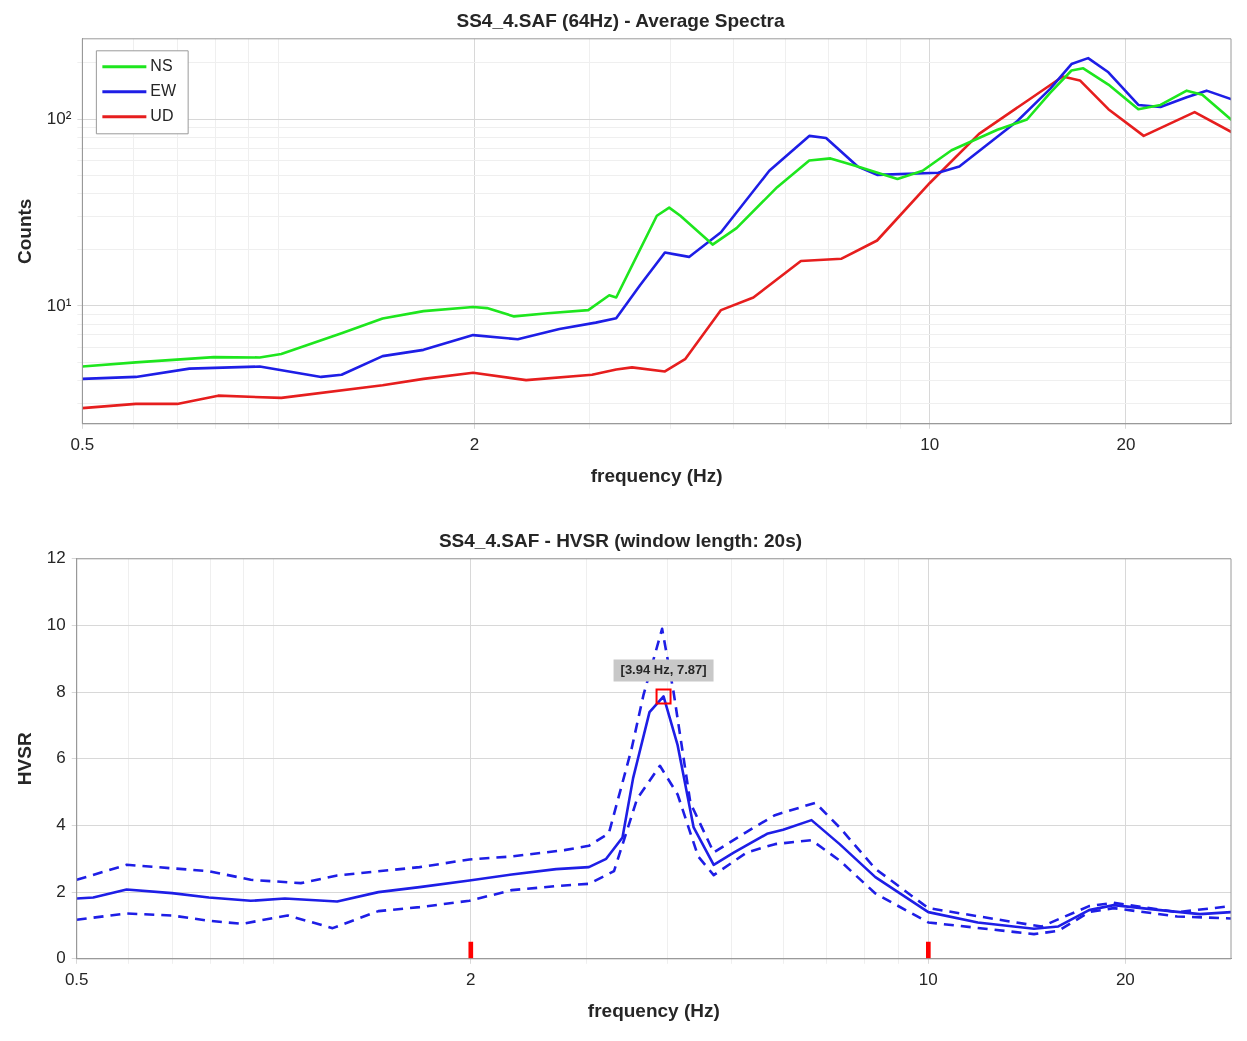  I want to click on y-tick-label: 10², so click(59, 118).